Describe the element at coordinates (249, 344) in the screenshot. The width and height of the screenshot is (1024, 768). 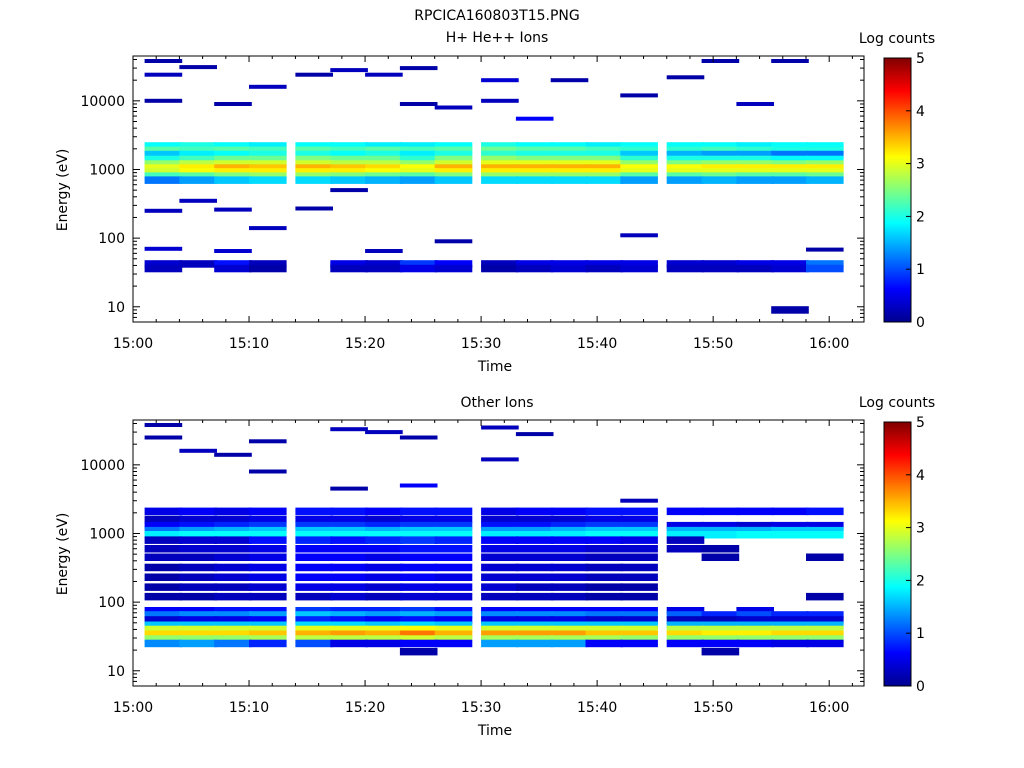
I see `x-tick-label: 15:10` at that location.